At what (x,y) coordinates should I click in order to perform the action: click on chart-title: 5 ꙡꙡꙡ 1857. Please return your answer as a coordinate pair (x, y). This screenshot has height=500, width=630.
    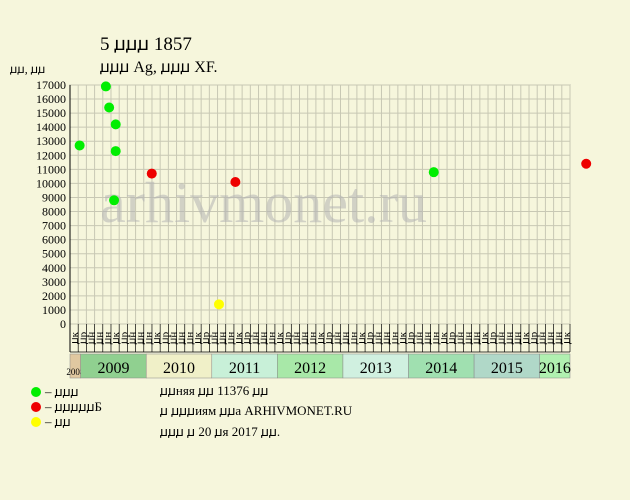
    Looking at the image, I should click on (146, 44).